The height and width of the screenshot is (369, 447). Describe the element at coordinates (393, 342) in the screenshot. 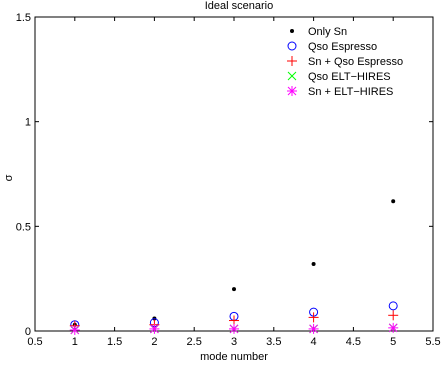

I see `x-tick-label: 5` at that location.